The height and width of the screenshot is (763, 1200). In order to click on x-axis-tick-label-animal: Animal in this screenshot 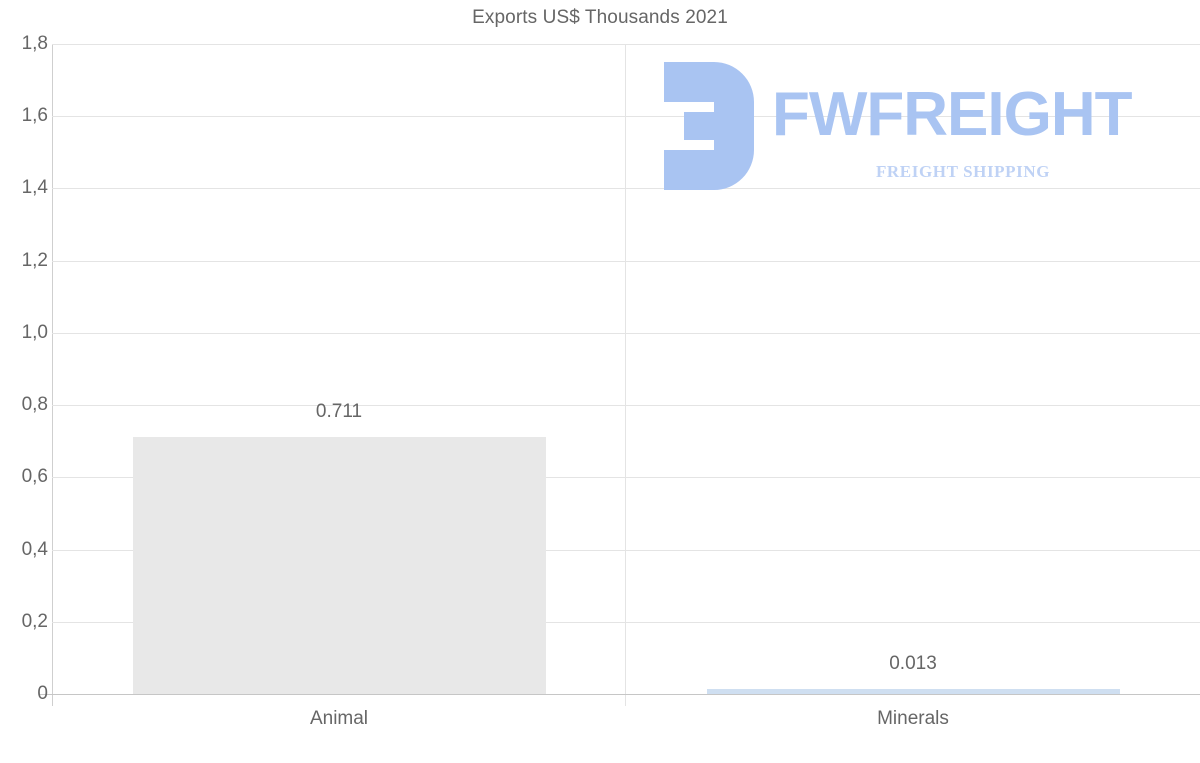, I will do `click(339, 718)`.